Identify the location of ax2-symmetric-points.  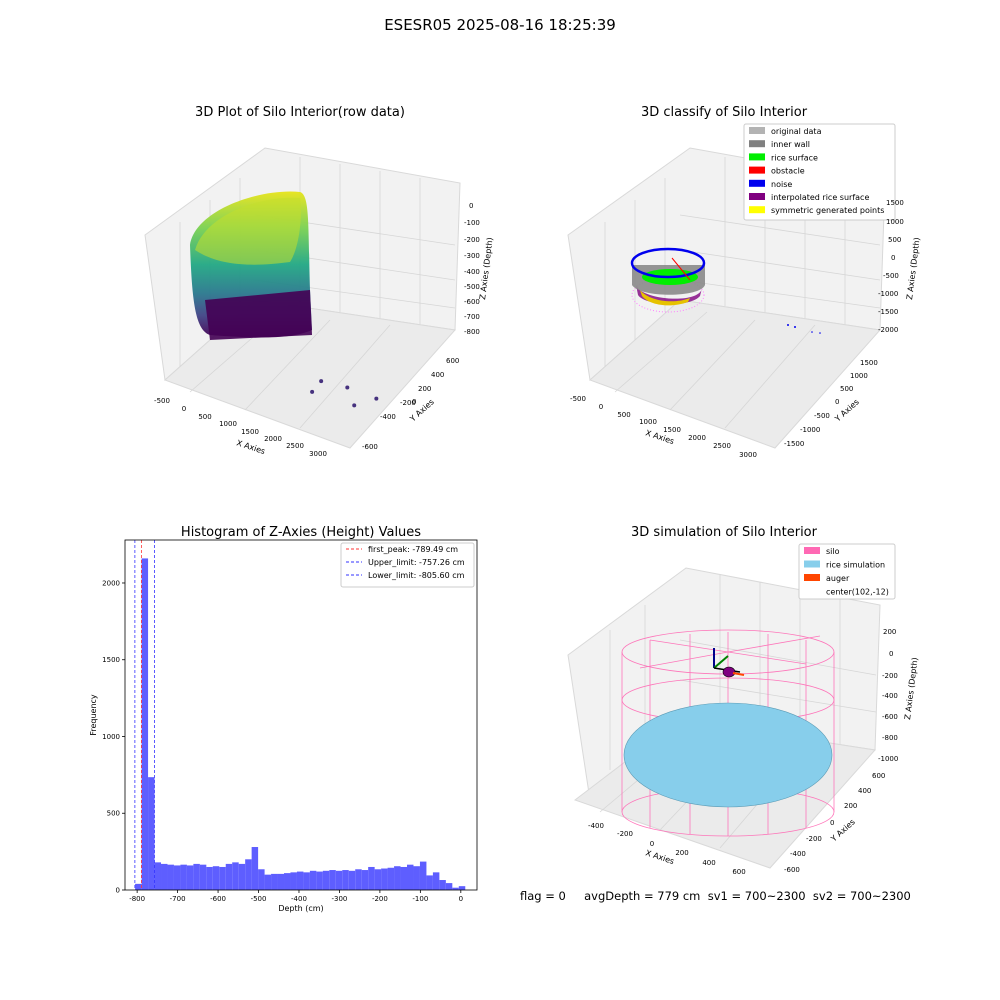
(668, 295).